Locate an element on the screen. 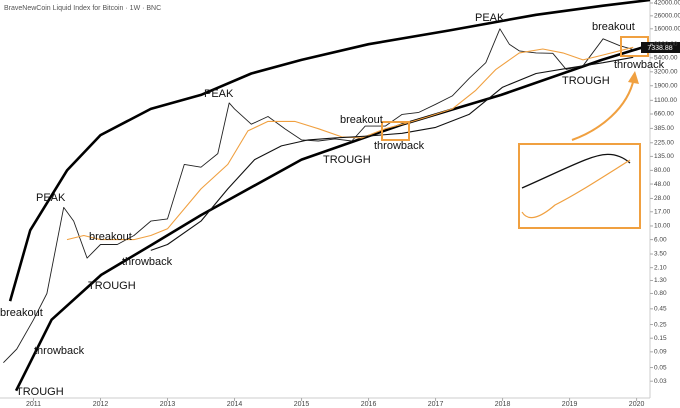 This screenshot has width=680, height=408. y-tick-label: 2.10 is located at coordinates (660, 267).